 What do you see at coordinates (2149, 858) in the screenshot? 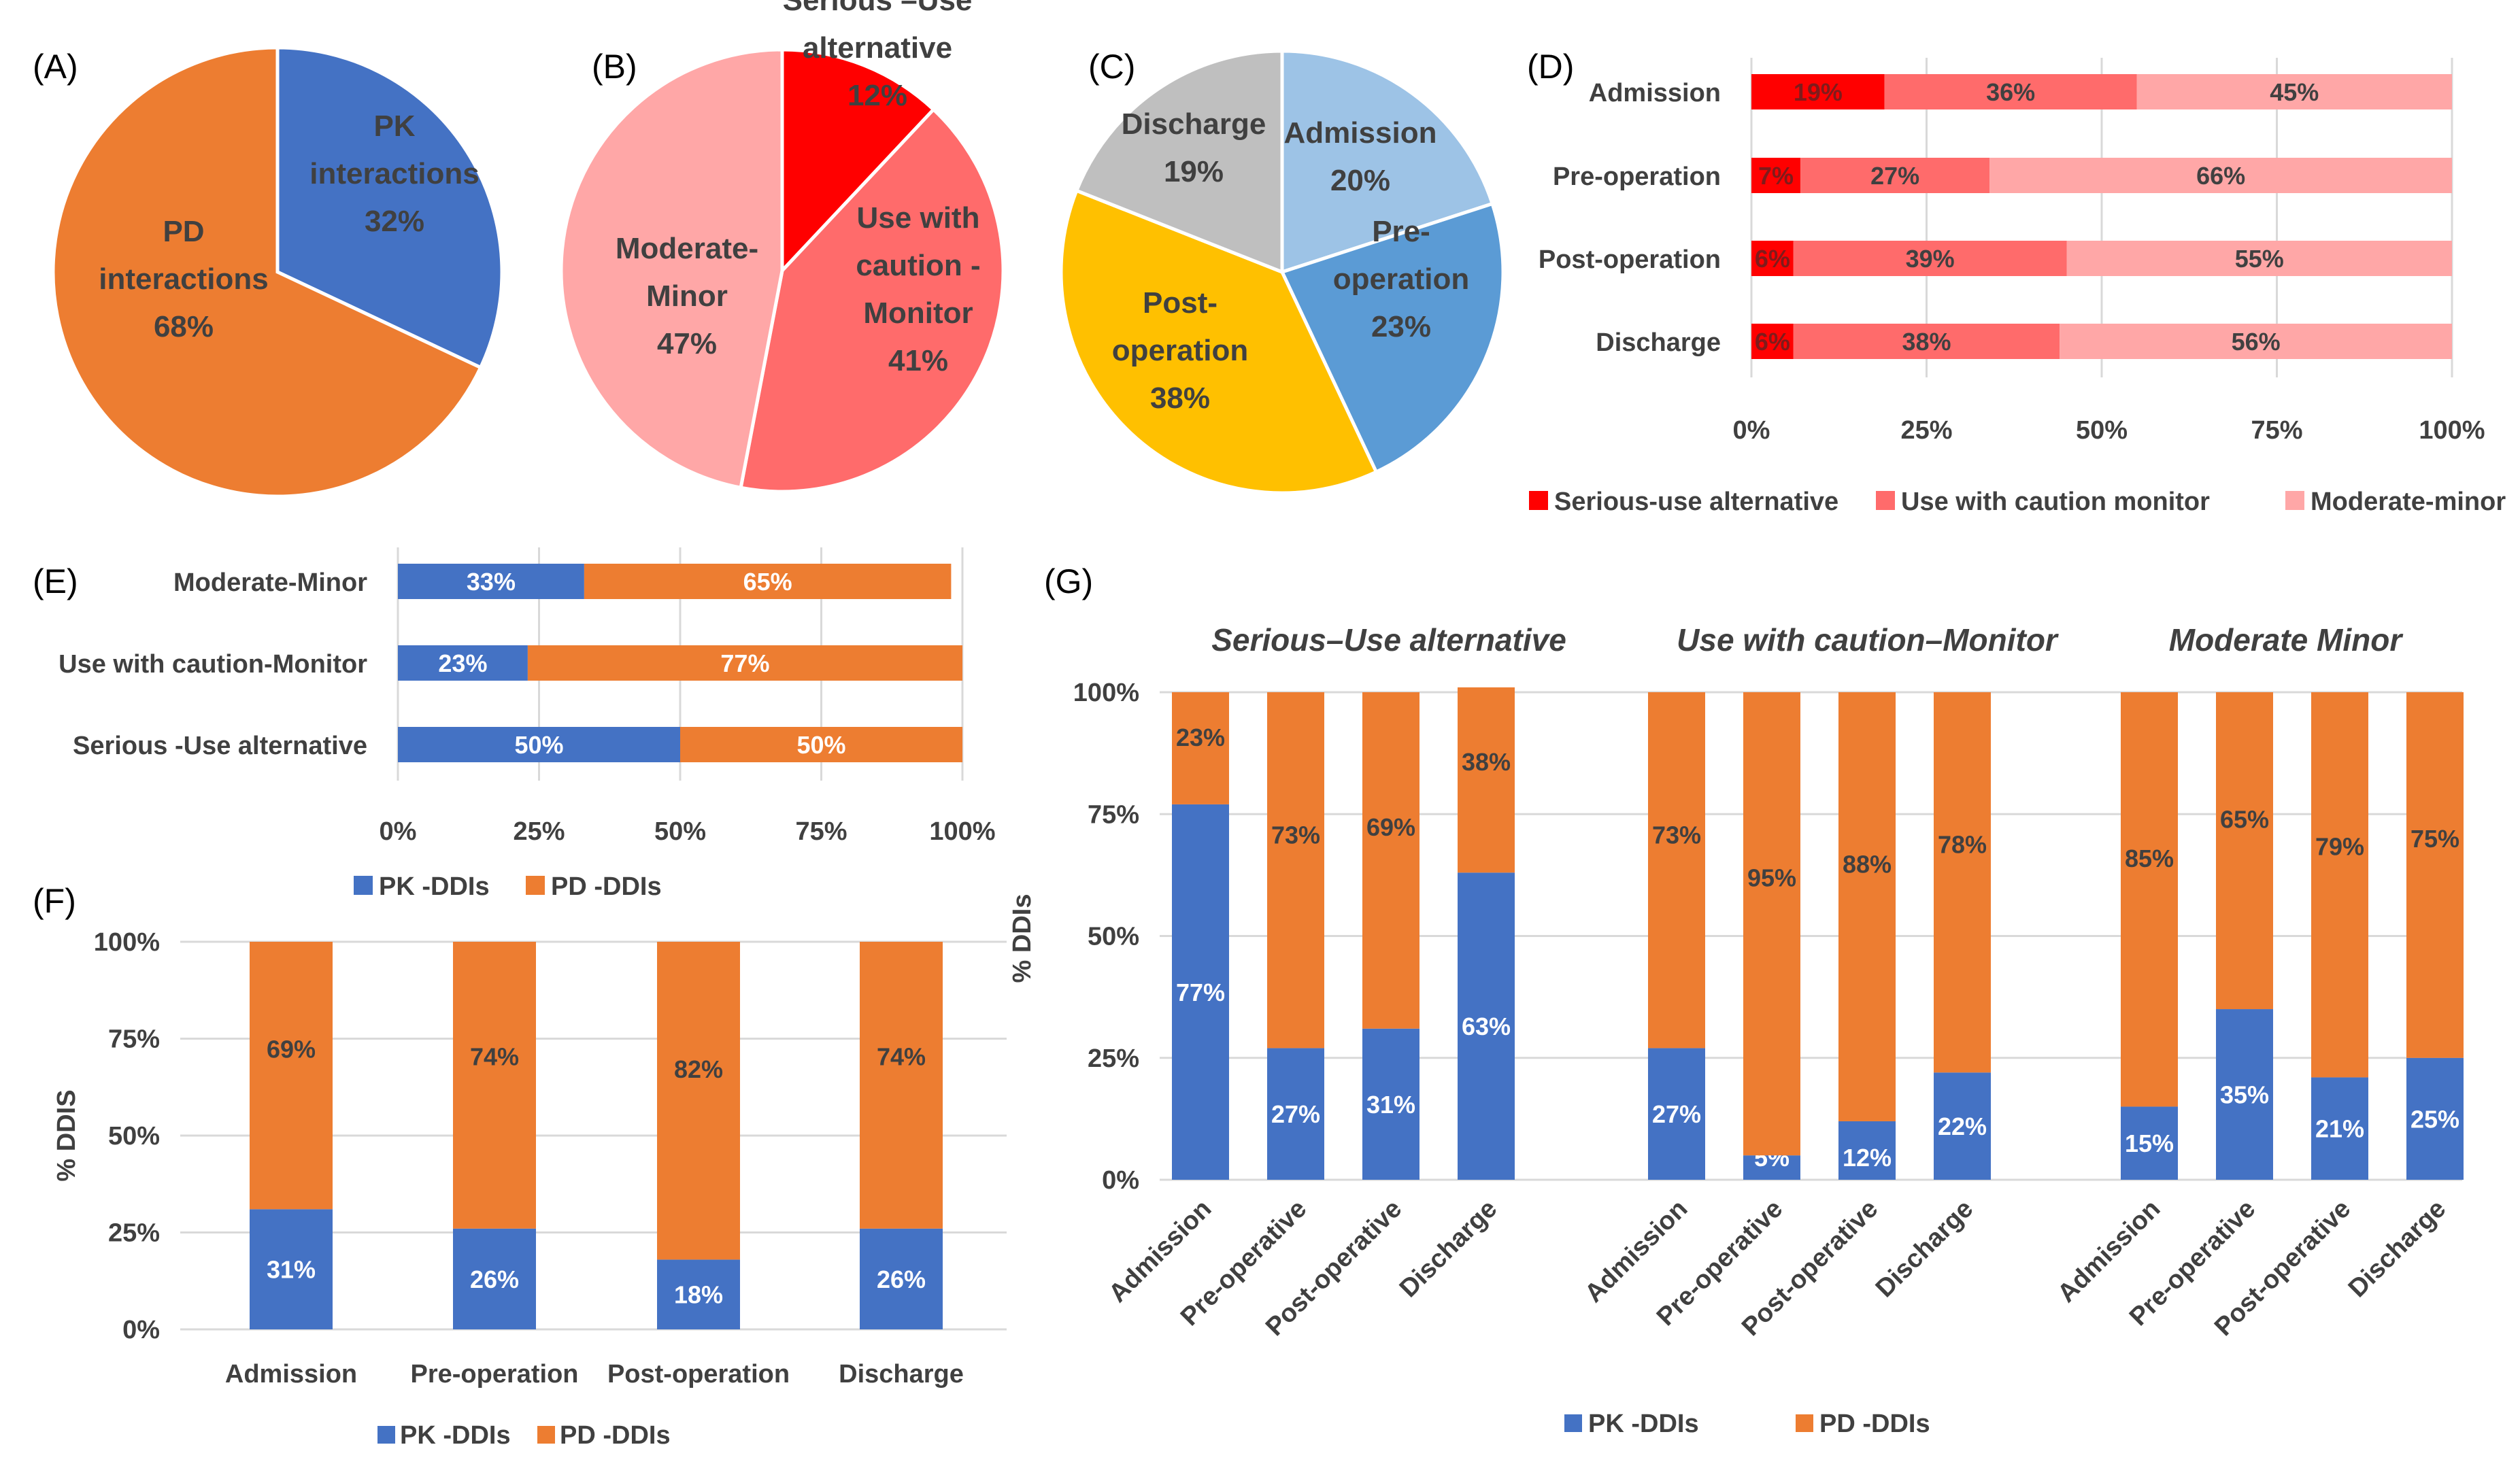
I see `data-label: 85%` at bounding box center [2149, 858].